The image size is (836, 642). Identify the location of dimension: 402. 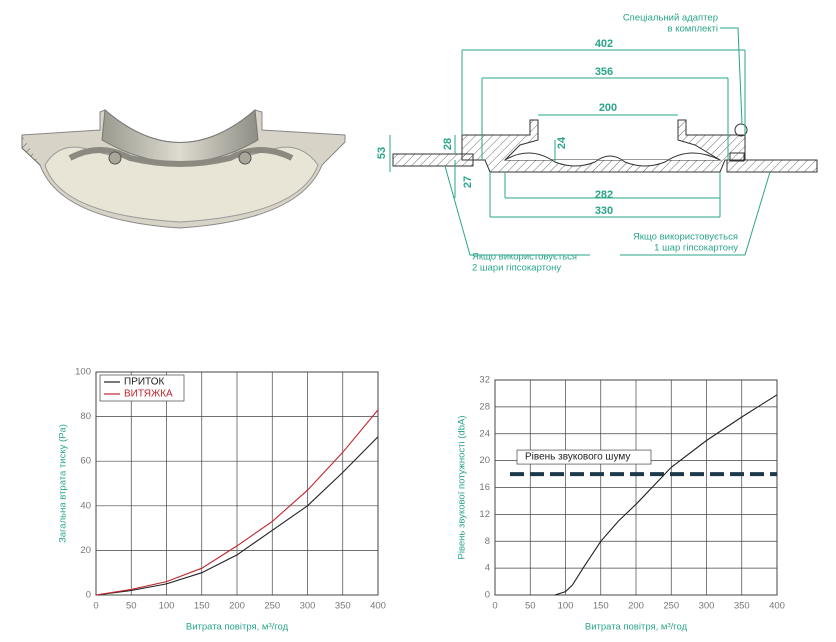
(604, 44).